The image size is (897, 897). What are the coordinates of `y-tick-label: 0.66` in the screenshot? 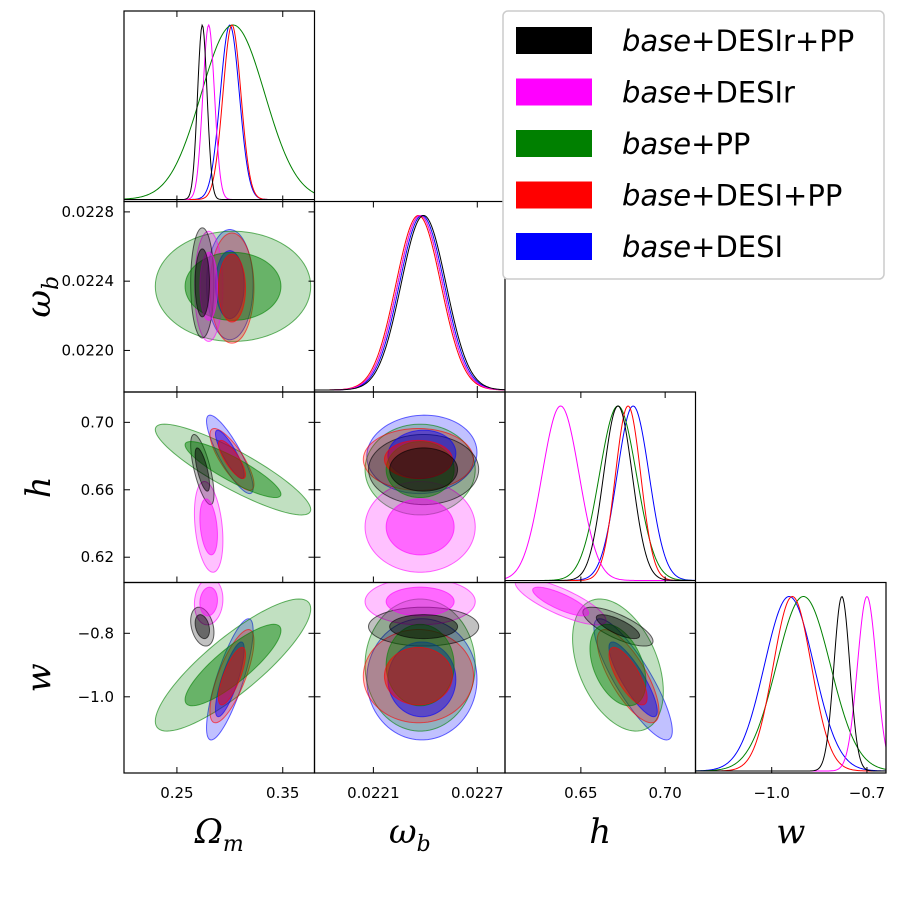 It's located at (97, 490).